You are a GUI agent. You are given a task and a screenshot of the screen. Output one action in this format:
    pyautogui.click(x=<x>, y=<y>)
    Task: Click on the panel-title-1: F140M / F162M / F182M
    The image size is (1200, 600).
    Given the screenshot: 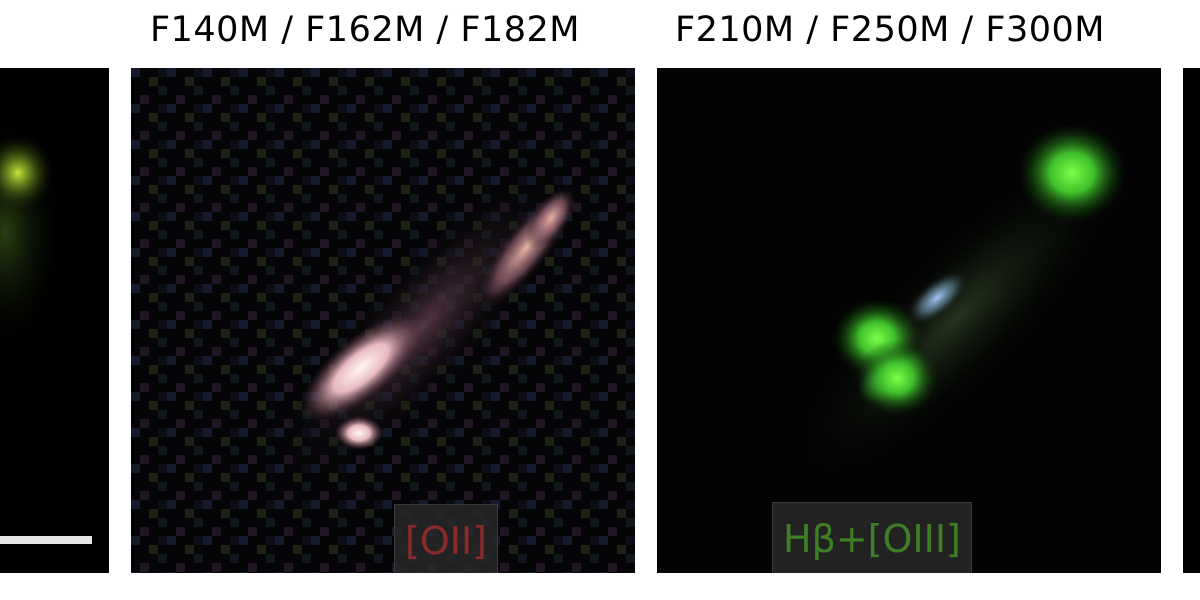 What is the action you would take?
    pyautogui.click(x=365, y=30)
    